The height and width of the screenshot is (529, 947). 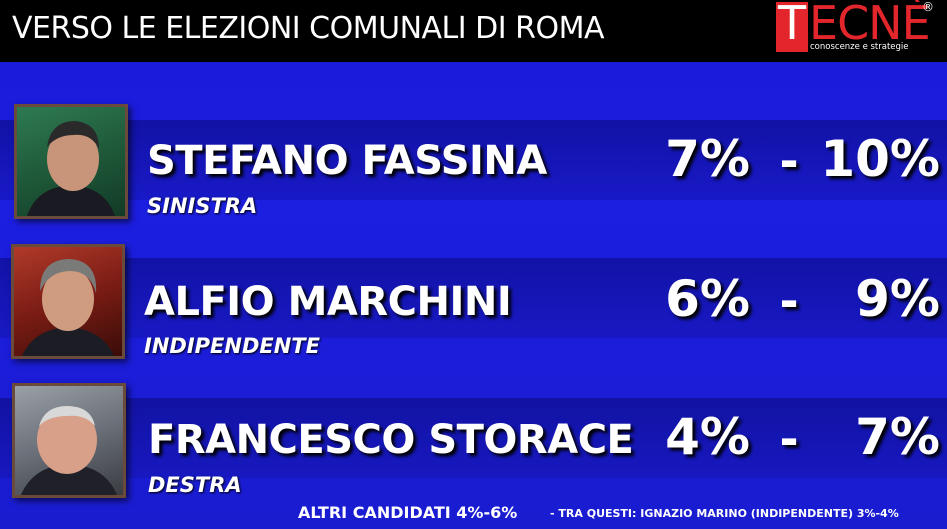 What do you see at coordinates (408, 512) in the screenshot?
I see `other-candidates-text: ALTRI CANDIDATI 4%-6%` at bounding box center [408, 512].